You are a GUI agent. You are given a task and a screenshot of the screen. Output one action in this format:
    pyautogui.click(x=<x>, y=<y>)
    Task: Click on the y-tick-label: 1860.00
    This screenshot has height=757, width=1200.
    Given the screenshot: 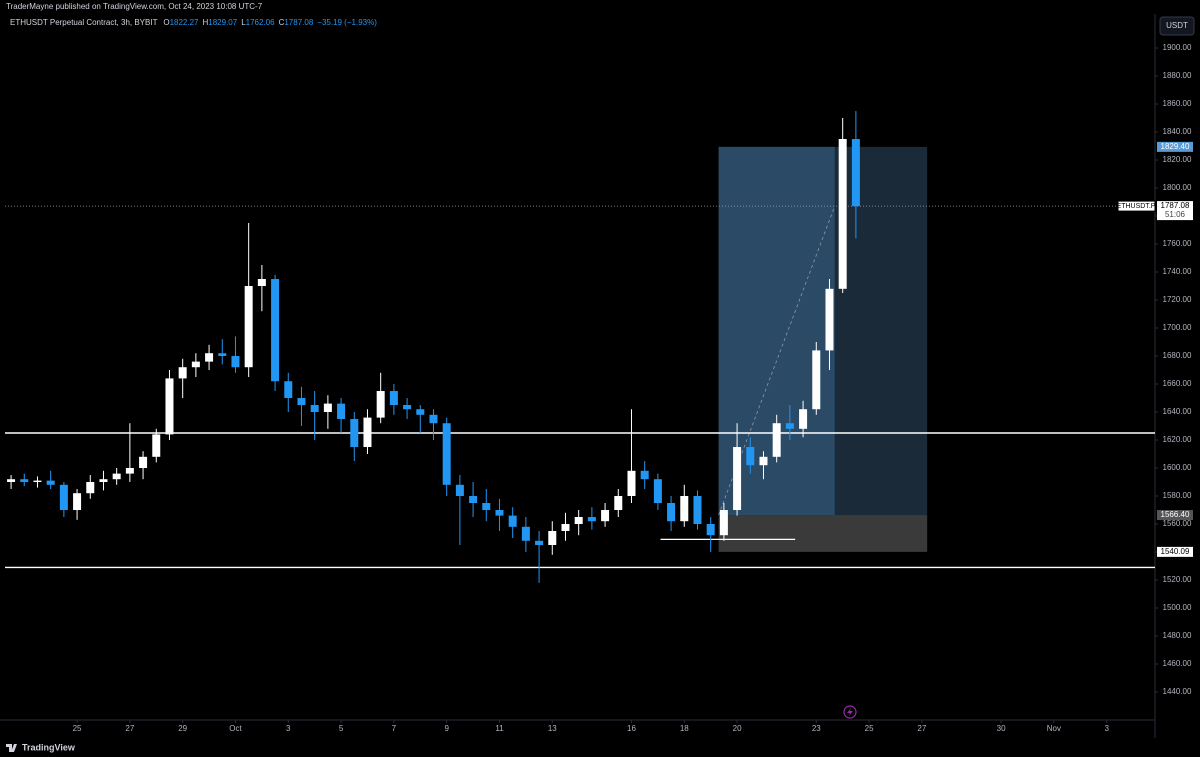 What is the action you would take?
    pyautogui.click(x=1177, y=103)
    